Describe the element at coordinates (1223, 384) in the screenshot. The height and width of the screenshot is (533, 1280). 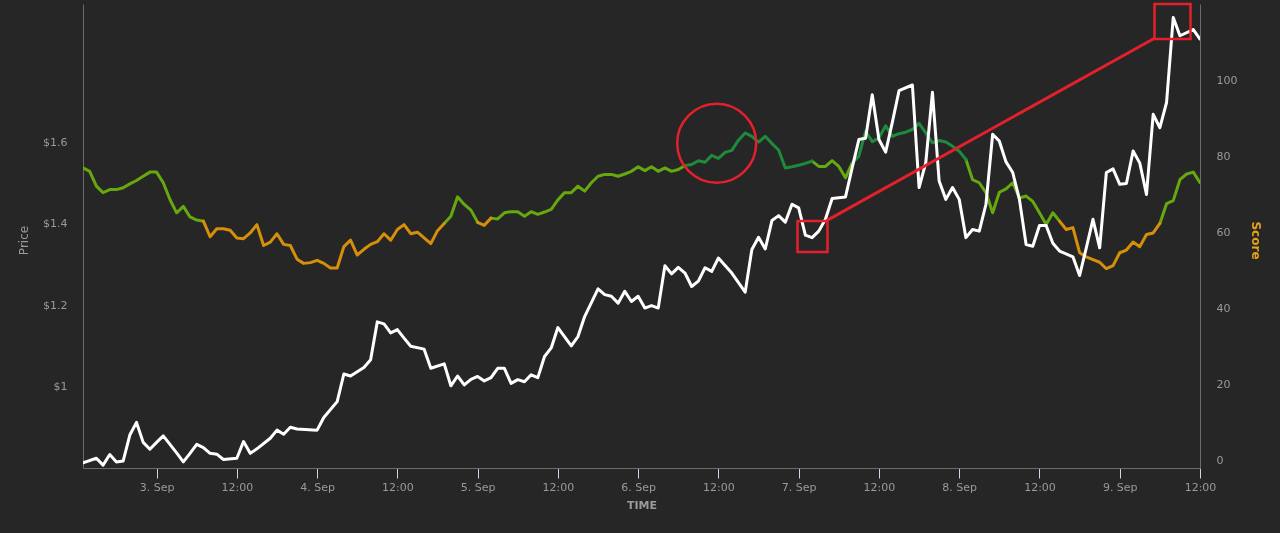
I see `y2-tick-label: 20` at that location.